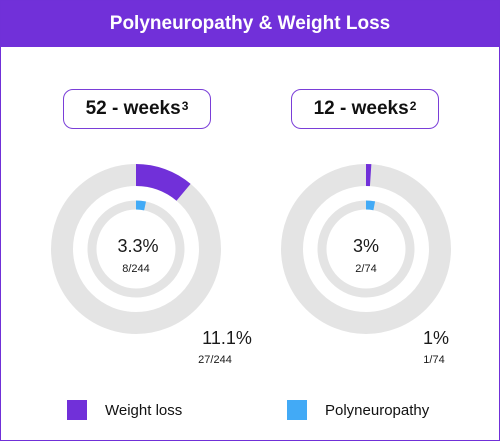 The height and width of the screenshot is (441, 500). I want to click on weight-loss-arc, so click(163, 182).